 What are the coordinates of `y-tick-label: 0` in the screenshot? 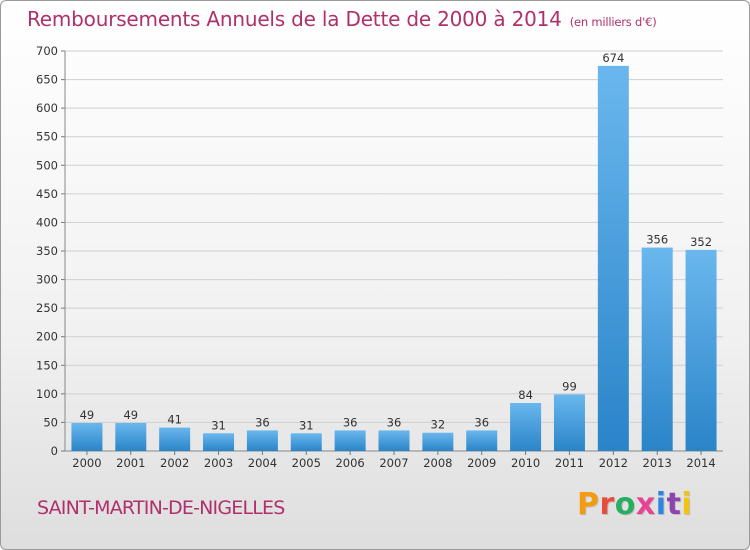 It's located at (54, 451).